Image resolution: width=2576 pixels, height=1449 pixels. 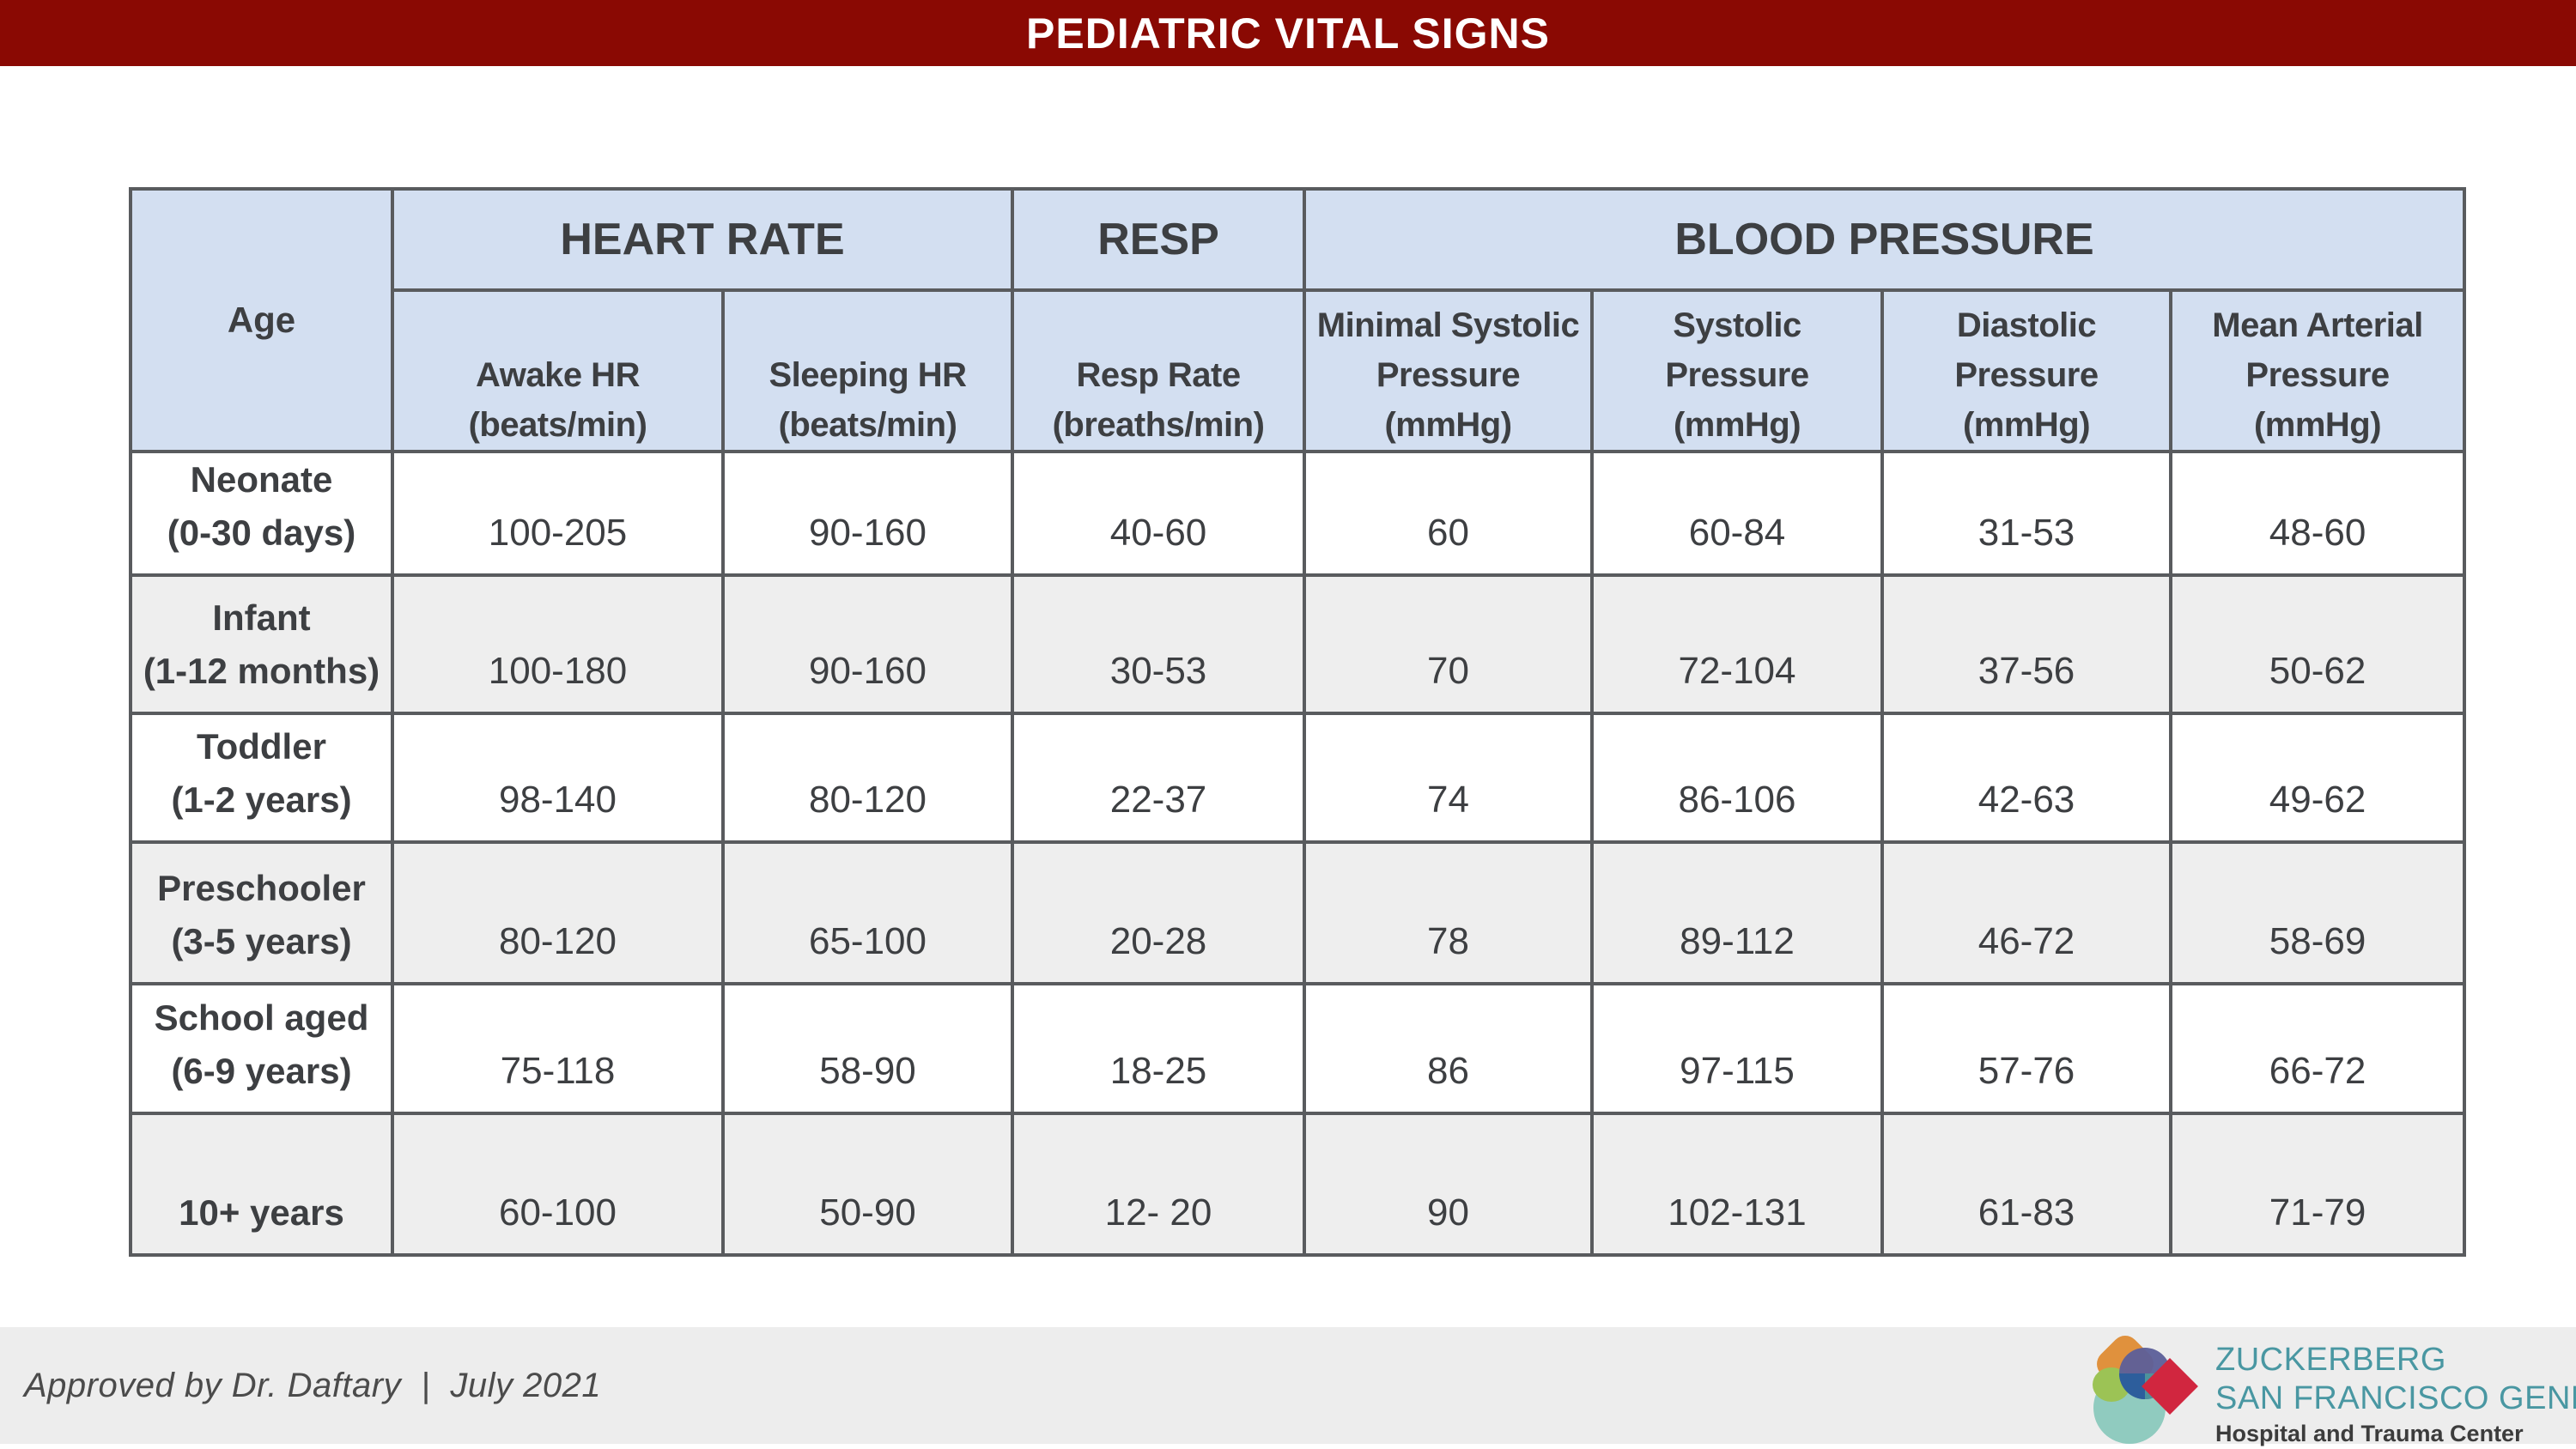 I want to click on mean-arterial-label2: Pressure, so click(x=2317, y=375).